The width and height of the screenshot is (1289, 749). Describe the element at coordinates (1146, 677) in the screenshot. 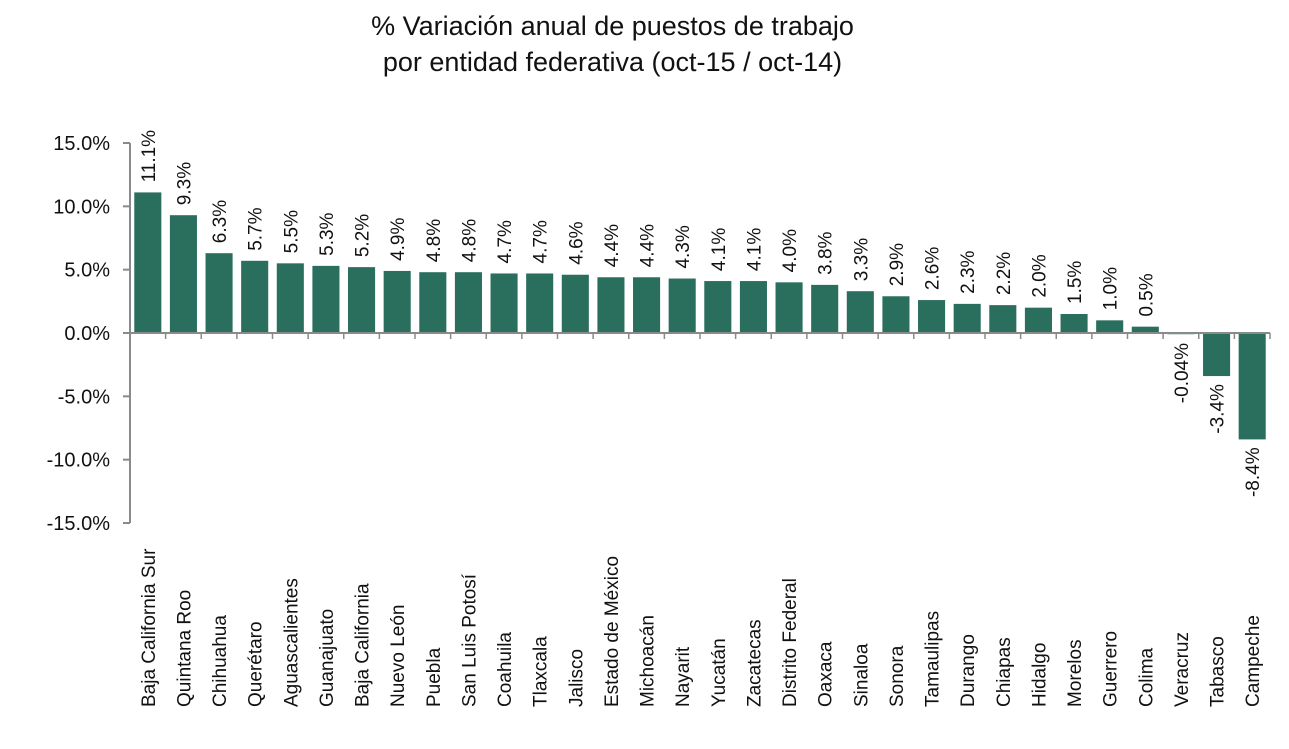

I see `category-label: Colima` at that location.